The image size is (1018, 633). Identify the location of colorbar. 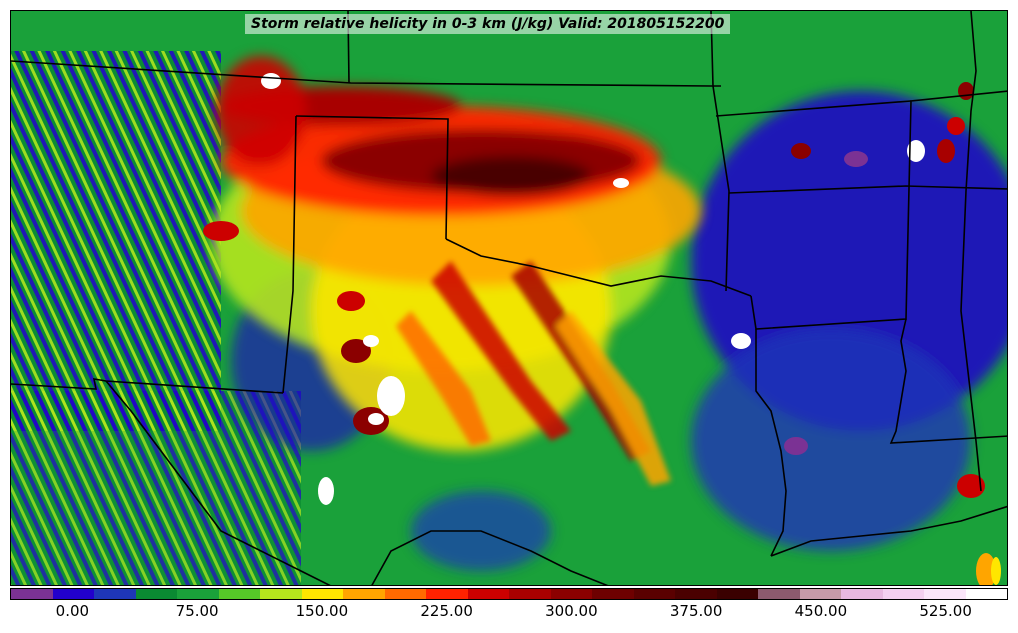
(509, 594).